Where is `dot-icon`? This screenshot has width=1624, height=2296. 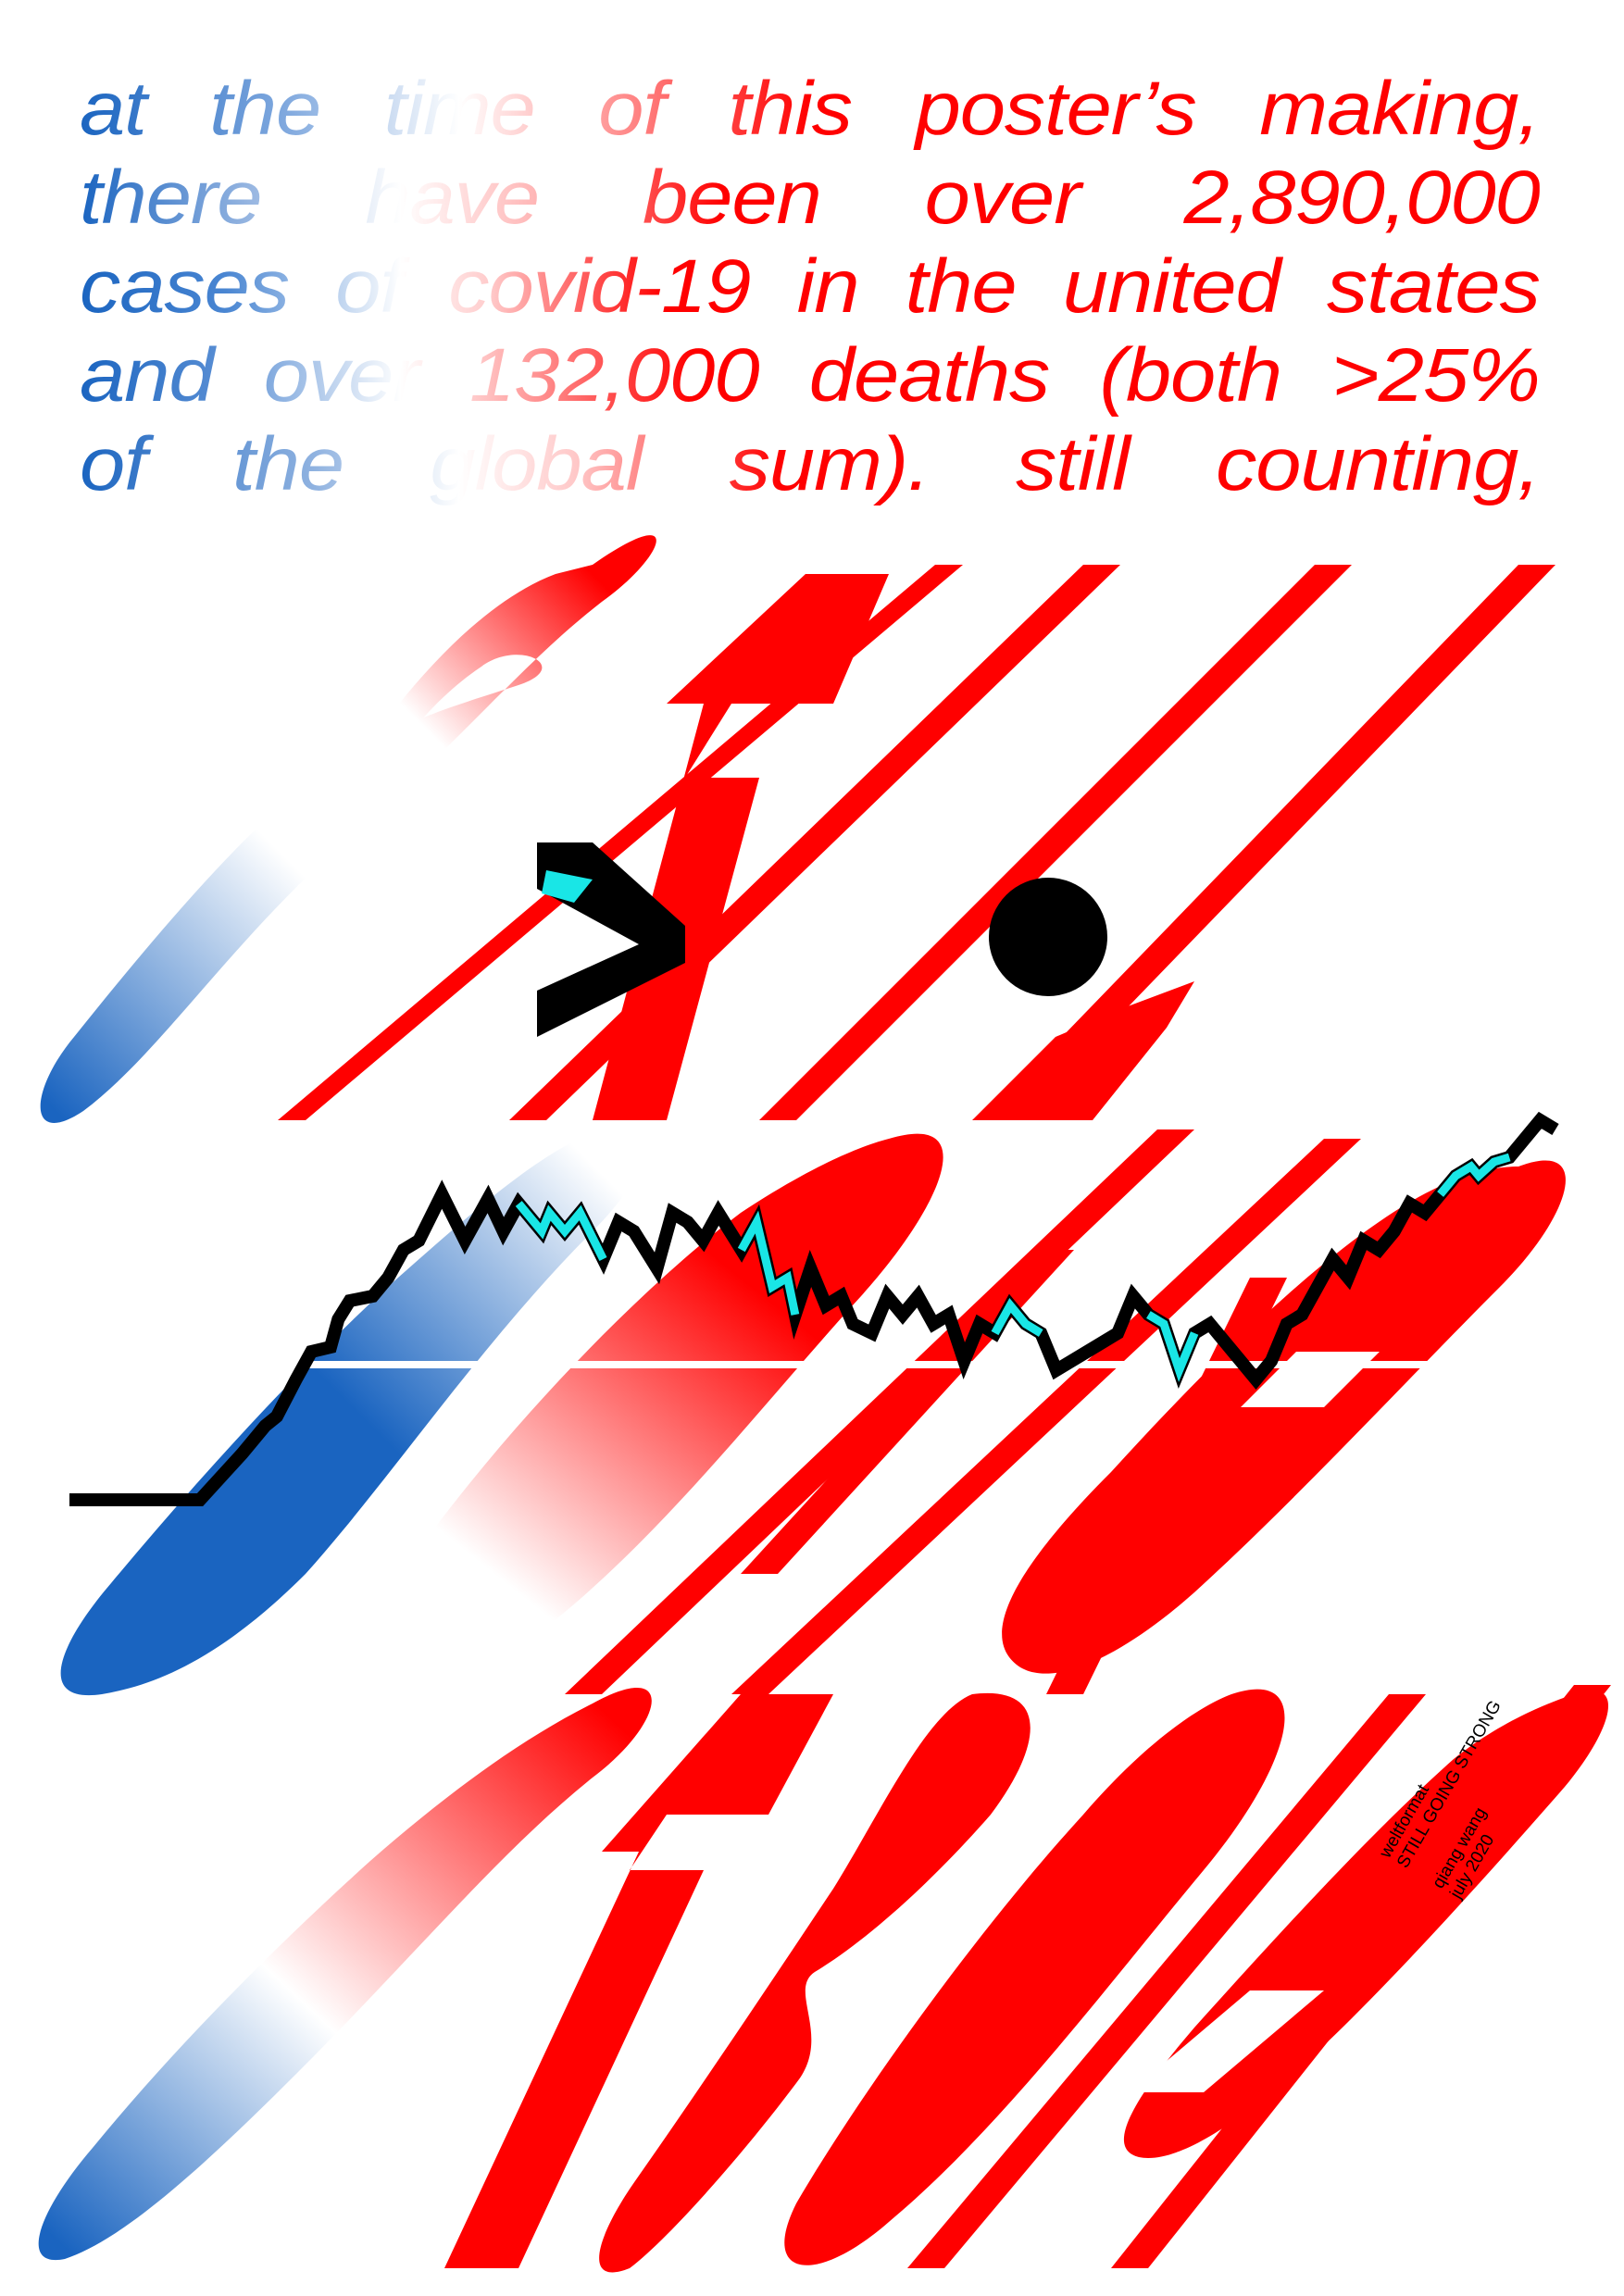 dot-icon is located at coordinates (1048, 937).